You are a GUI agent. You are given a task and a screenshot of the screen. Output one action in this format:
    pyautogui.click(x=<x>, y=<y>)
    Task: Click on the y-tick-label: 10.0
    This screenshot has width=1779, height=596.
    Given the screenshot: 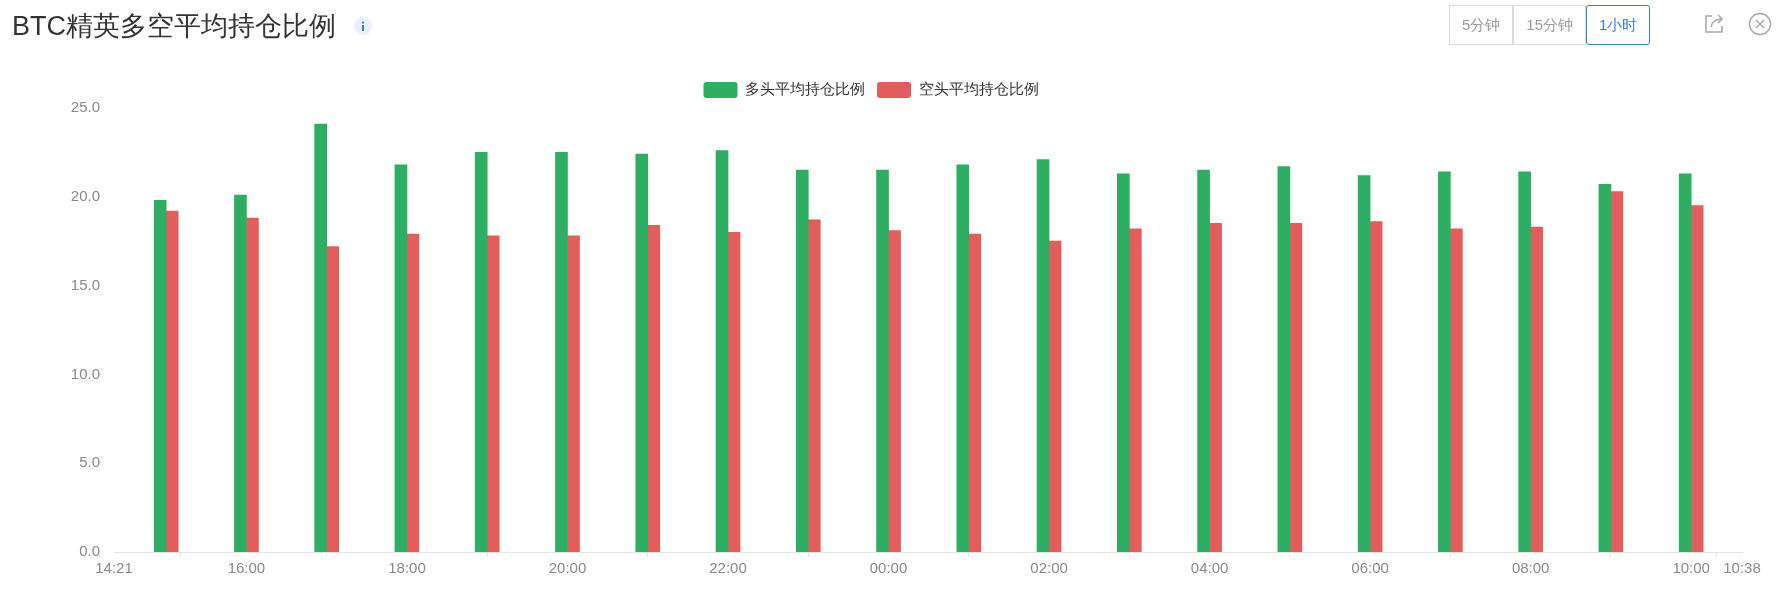 What is the action you would take?
    pyautogui.click(x=85, y=373)
    